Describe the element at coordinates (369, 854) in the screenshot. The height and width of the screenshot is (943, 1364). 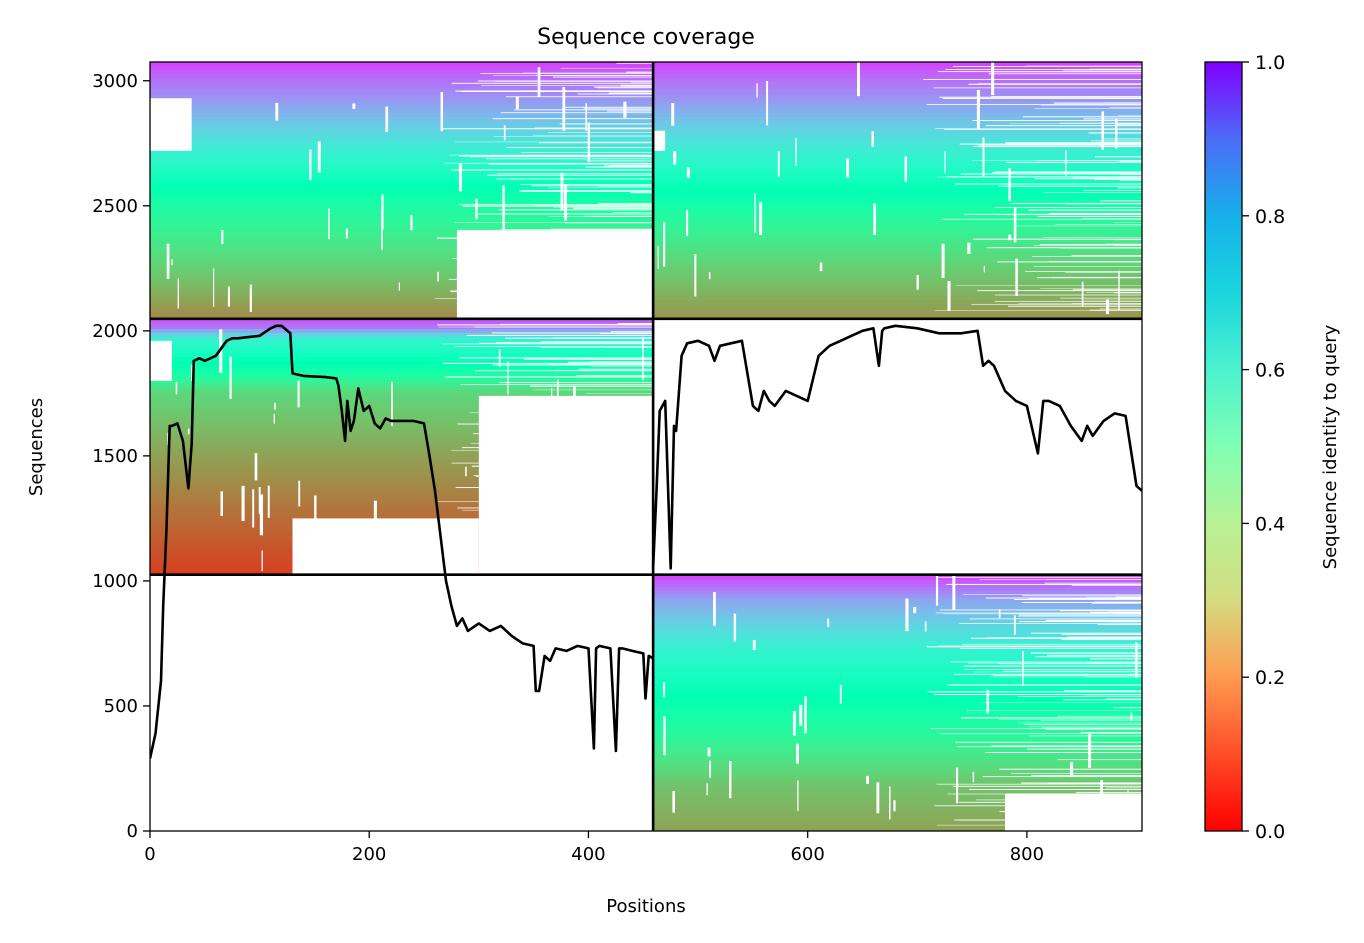
I see `x-tick-label: 200` at that location.